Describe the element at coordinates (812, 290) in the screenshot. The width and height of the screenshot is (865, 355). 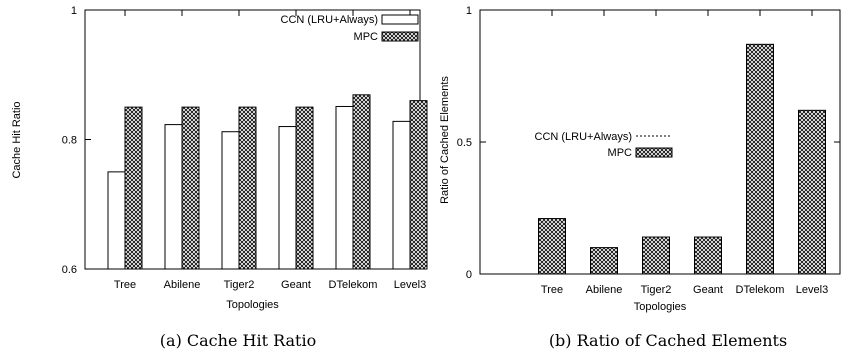
I see `chart2-xtick-label: Level3` at that location.